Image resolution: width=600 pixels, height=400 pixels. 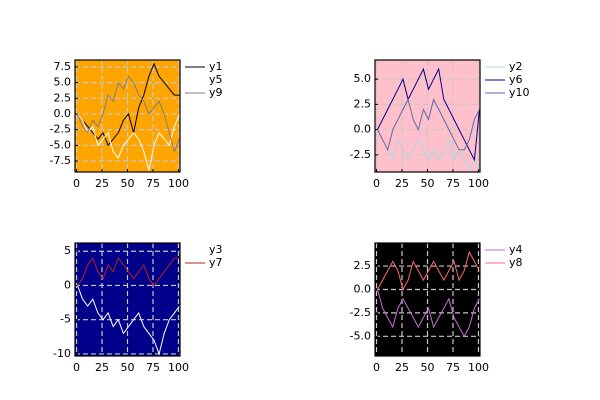 What do you see at coordinates (516, 66) in the screenshot?
I see `legend-label: y2` at bounding box center [516, 66].